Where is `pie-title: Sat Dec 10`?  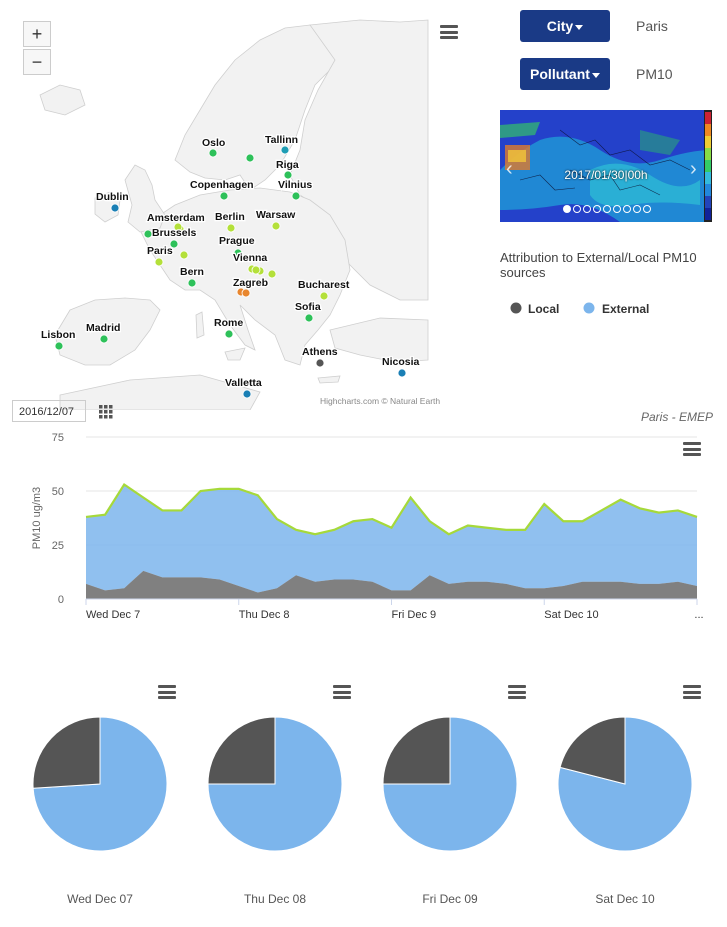 pie-title: Sat Dec 10 is located at coordinates (625, 899).